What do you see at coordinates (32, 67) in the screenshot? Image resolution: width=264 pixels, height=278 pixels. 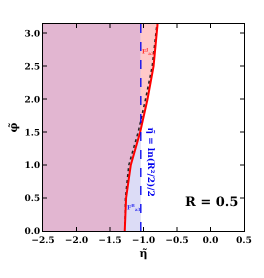 I see `y-tick-label: 2.5` at bounding box center [32, 67].